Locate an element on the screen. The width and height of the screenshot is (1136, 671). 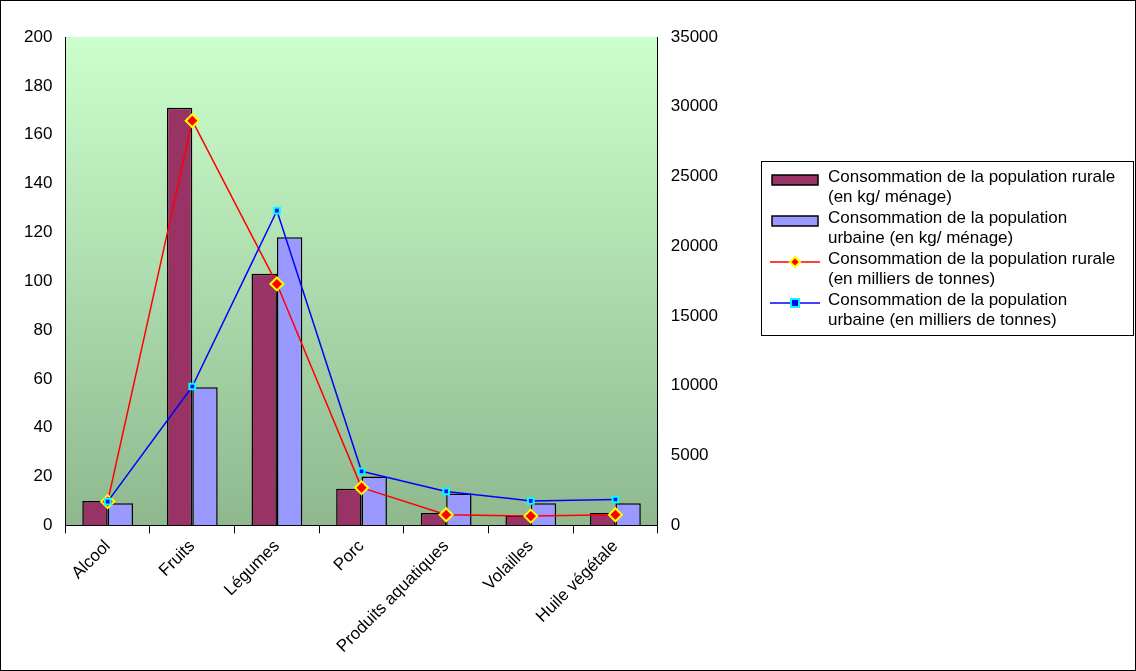
y-tick-label: 80 is located at coordinates (43, 329).